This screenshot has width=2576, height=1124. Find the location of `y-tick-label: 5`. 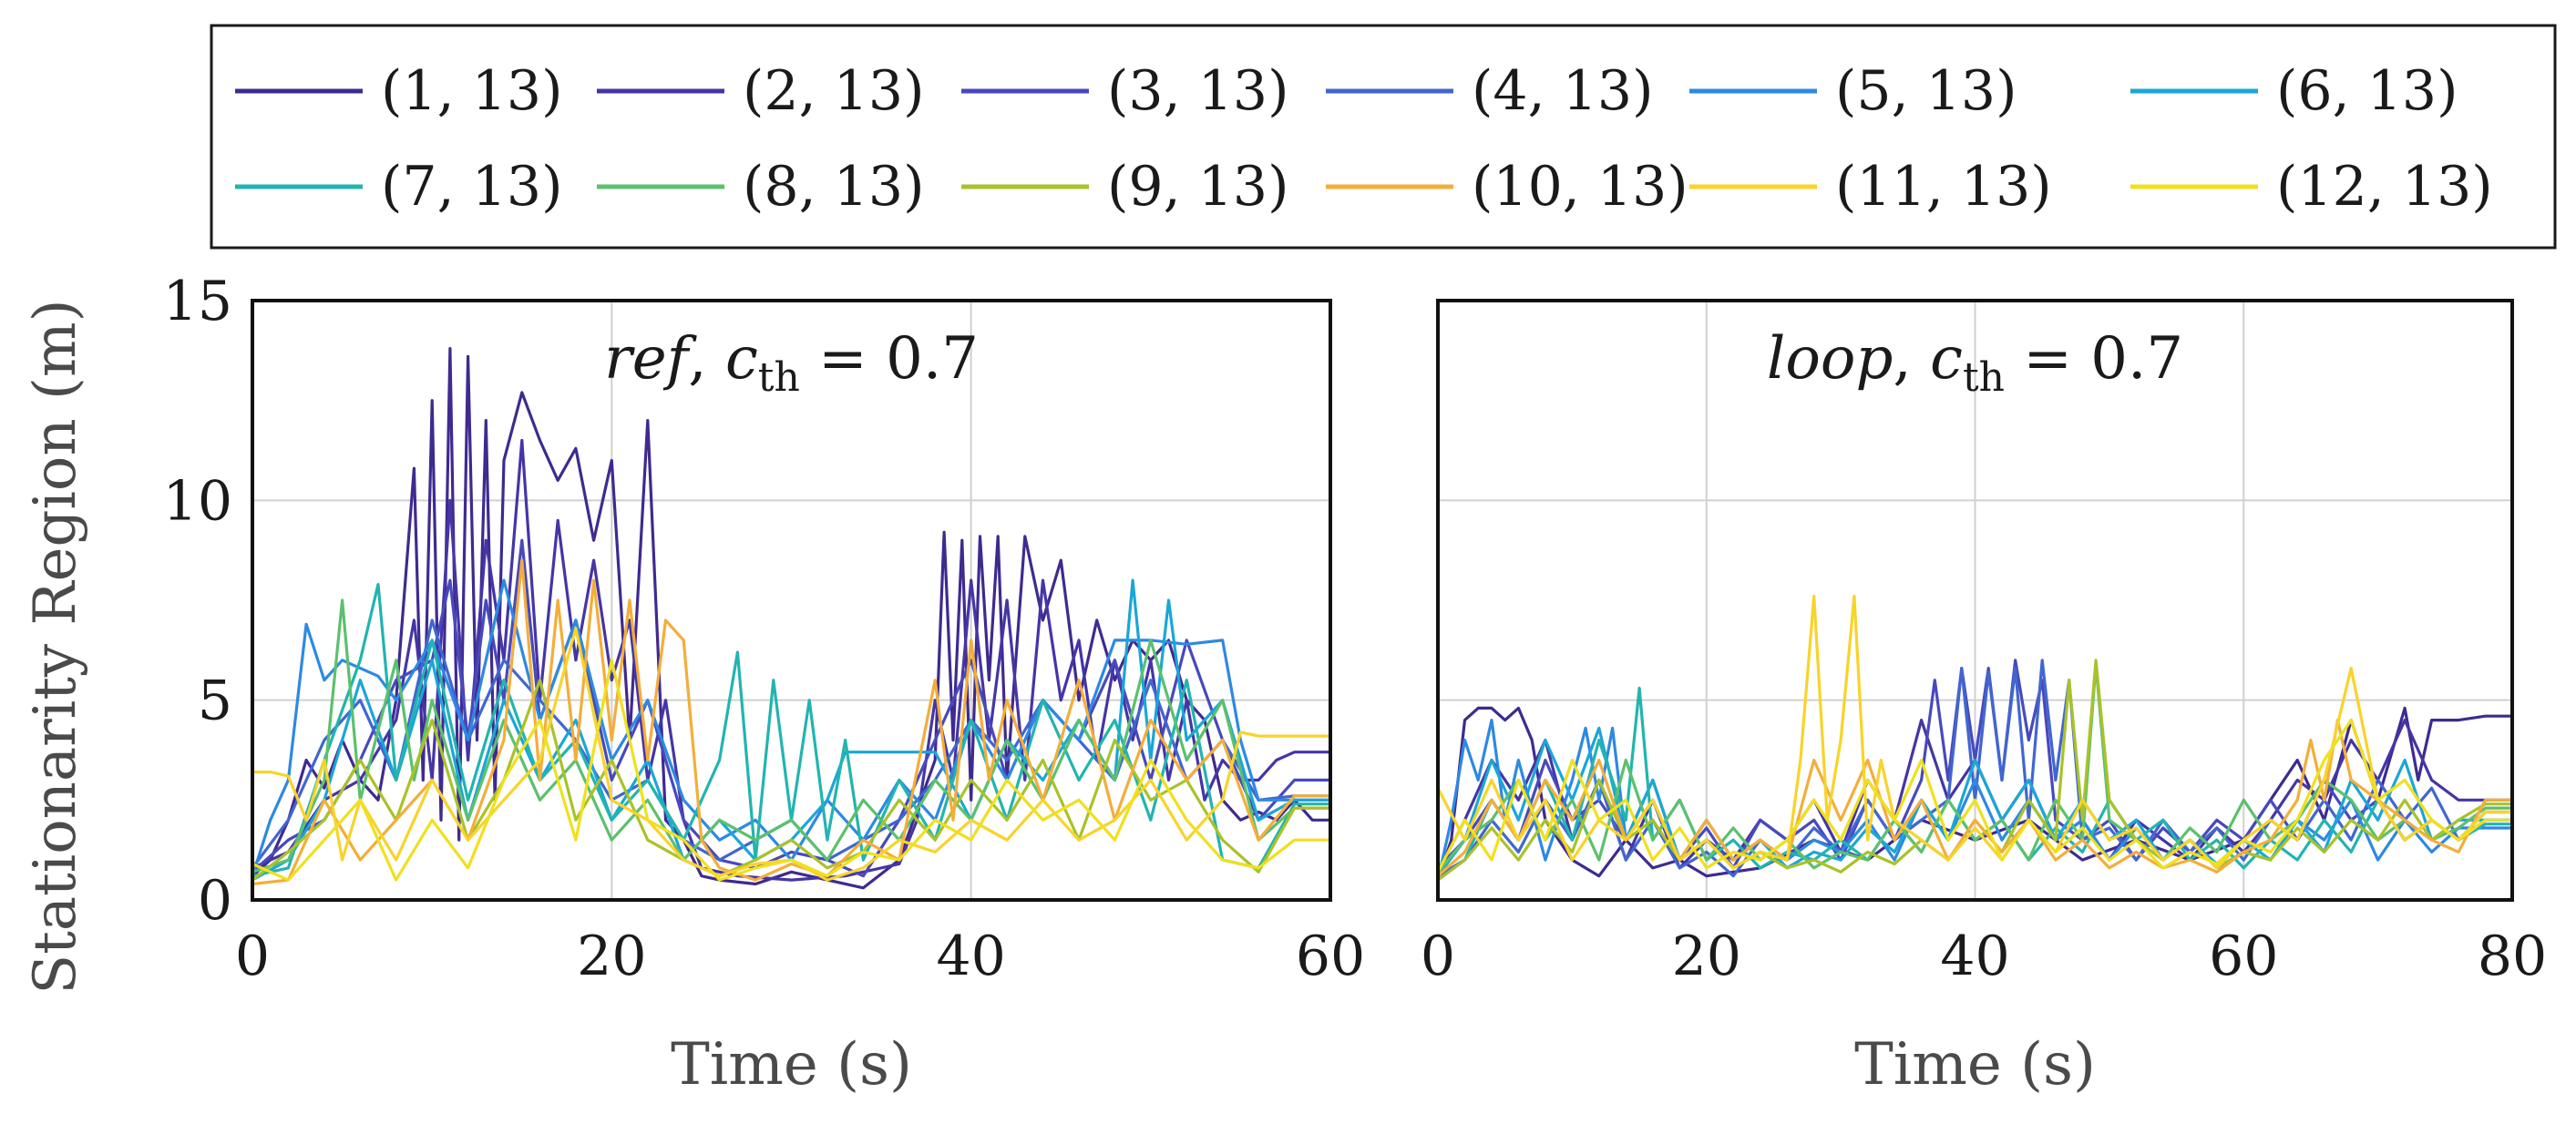

y-tick-label: 5 is located at coordinates (215, 701).